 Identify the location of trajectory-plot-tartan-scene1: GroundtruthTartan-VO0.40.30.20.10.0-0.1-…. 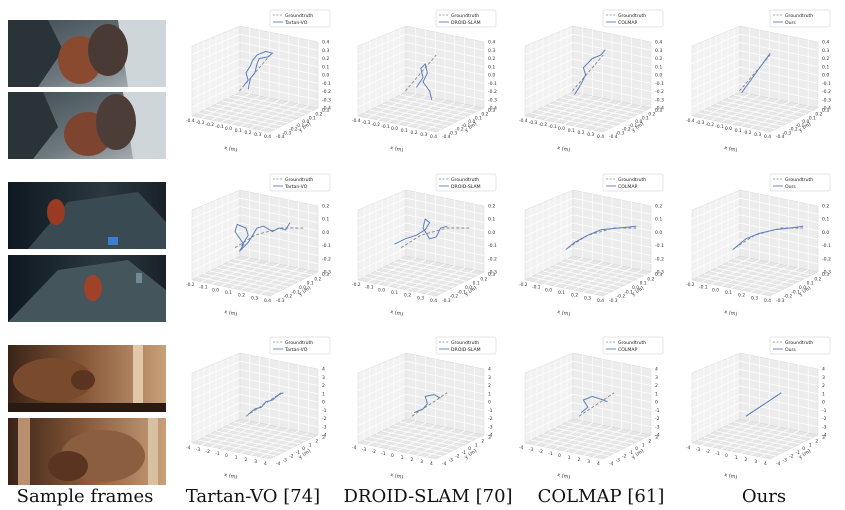
(258, 81).